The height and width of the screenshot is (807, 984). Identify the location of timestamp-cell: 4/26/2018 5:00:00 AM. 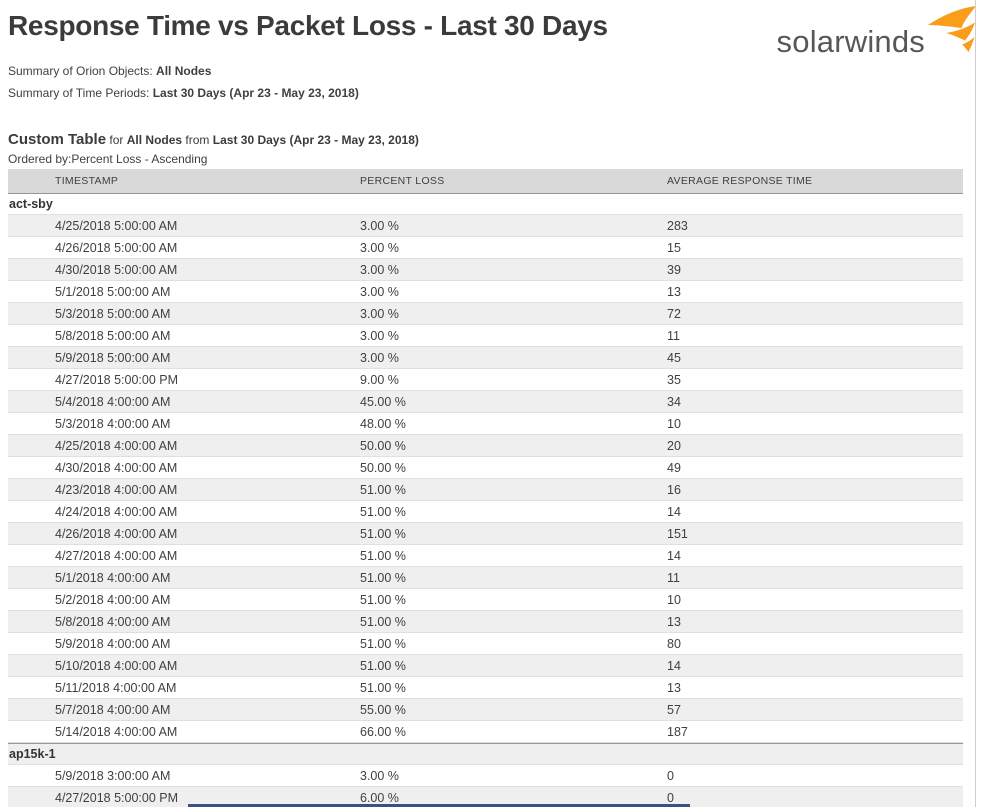
(116, 247).